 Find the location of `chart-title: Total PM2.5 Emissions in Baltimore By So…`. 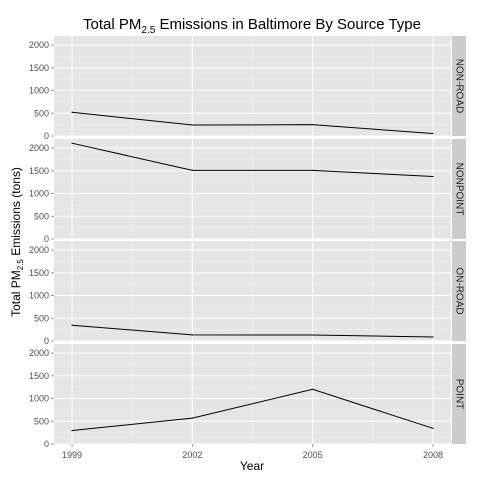

chart-title: Total PM2.5 Emissions in Baltimore By So… is located at coordinates (252, 26).